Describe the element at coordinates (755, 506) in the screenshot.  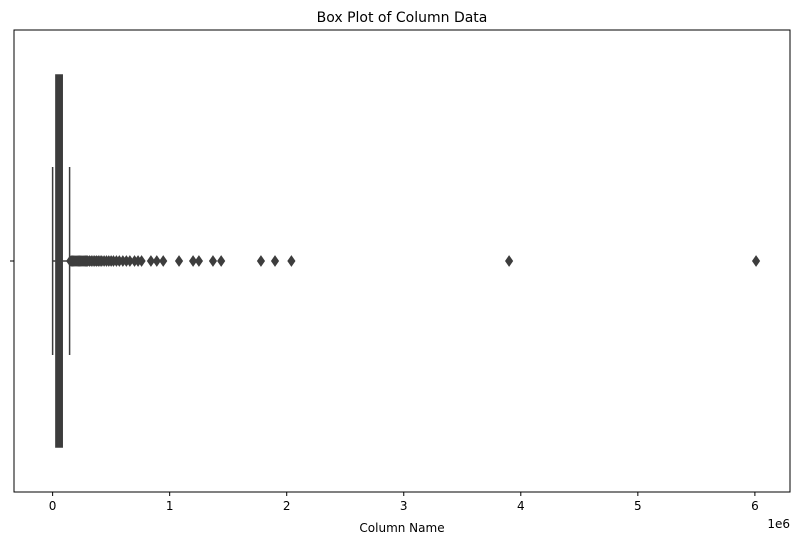
I see `x-tick-label: 6` at that location.